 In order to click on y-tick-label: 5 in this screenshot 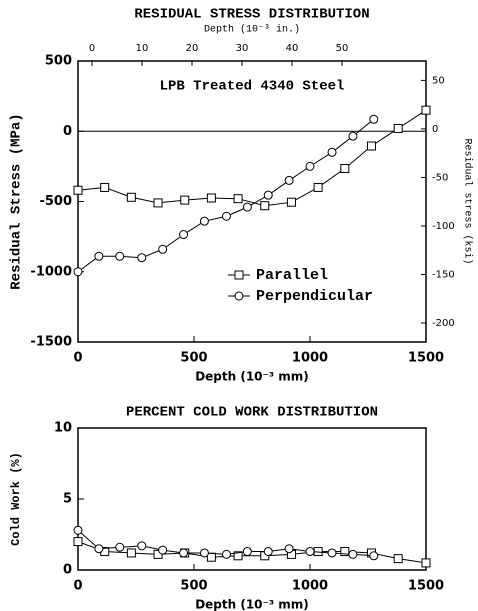, I will do `click(67, 499)`.